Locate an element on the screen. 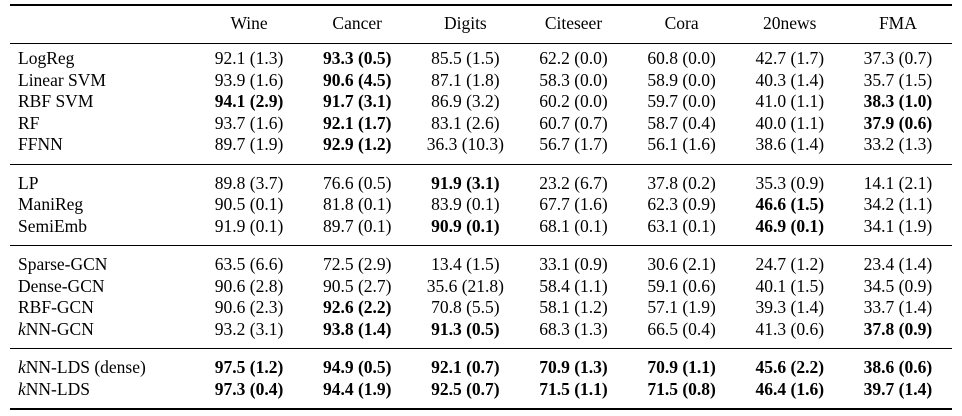  column-header-cora: Cora is located at coordinates (681, 23).